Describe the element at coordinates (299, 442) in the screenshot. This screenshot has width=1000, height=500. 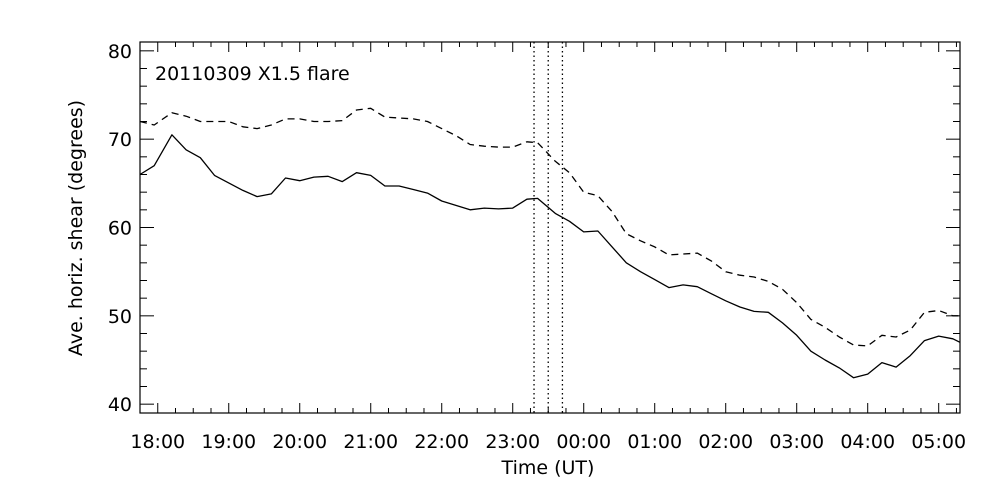
I see `x-tick-label: 20:00` at that location.